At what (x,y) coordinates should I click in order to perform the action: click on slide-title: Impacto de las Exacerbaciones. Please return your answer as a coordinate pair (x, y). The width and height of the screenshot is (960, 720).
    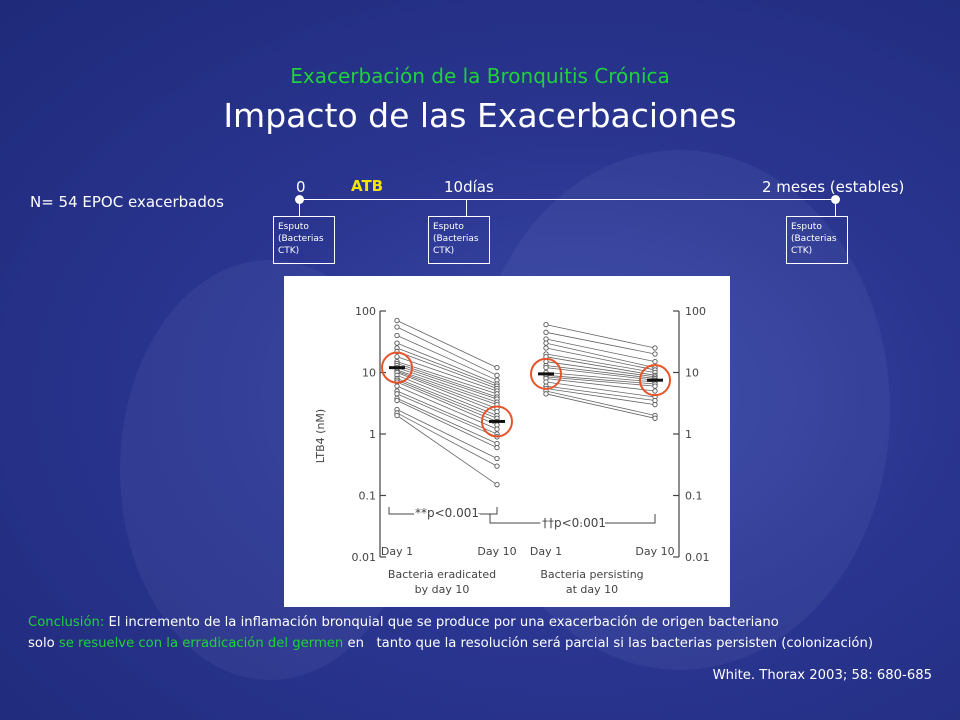
    Looking at the image, I should click on (480, 115).